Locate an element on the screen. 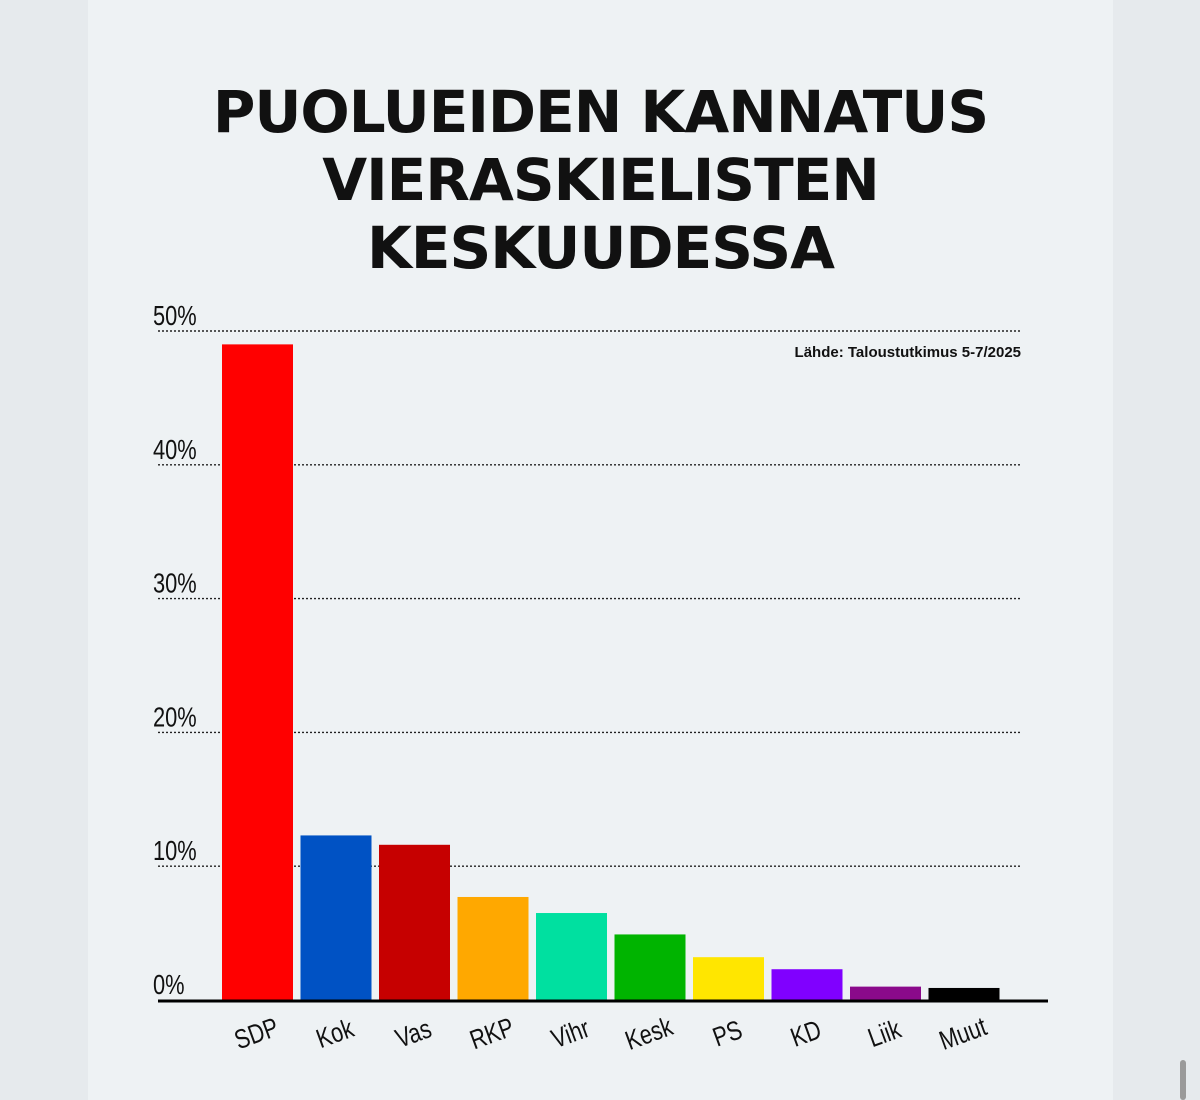 This screenshot has width=1200, height=1100. title-line-1: PUOLUEIDEN KANNATUS is located at coordinates (600, 112).